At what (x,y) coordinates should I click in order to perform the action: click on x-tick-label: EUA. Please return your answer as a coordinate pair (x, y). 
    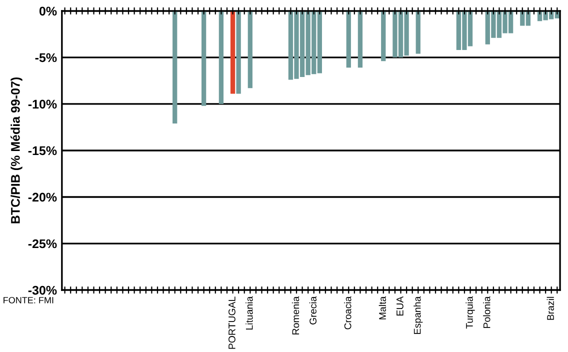
    Looking at the image, I should click on (400, 306).